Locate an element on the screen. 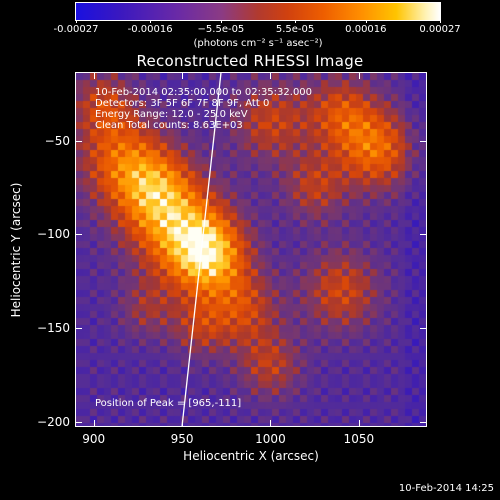  x-tick-label: 900 is located at coordinates (94, 439).